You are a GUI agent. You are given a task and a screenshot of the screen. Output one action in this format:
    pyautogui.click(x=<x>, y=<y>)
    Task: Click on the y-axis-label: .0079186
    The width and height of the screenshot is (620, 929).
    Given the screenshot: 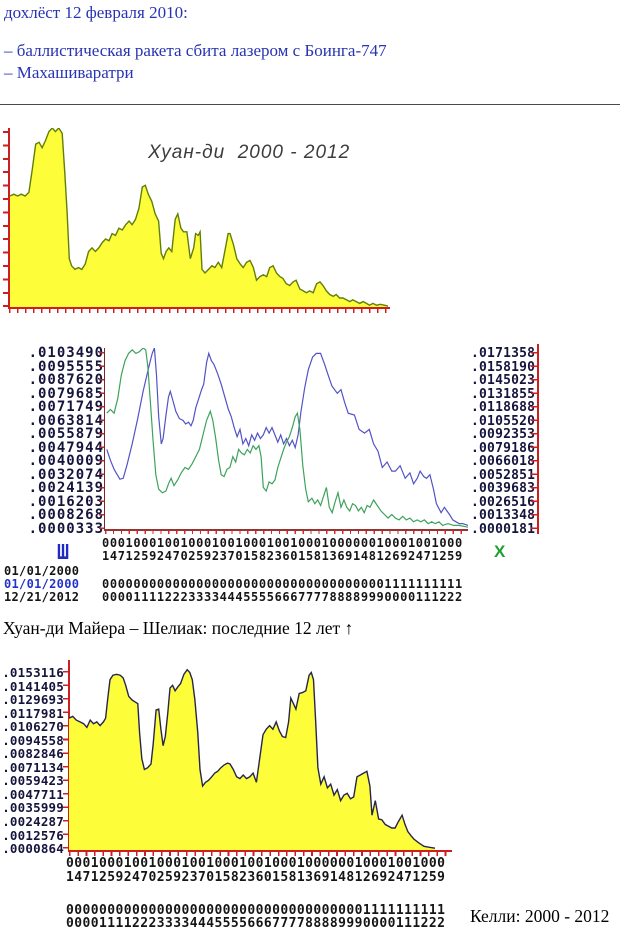 What is the action you would take?
    pyautogui.click(x=503, y=448)
    